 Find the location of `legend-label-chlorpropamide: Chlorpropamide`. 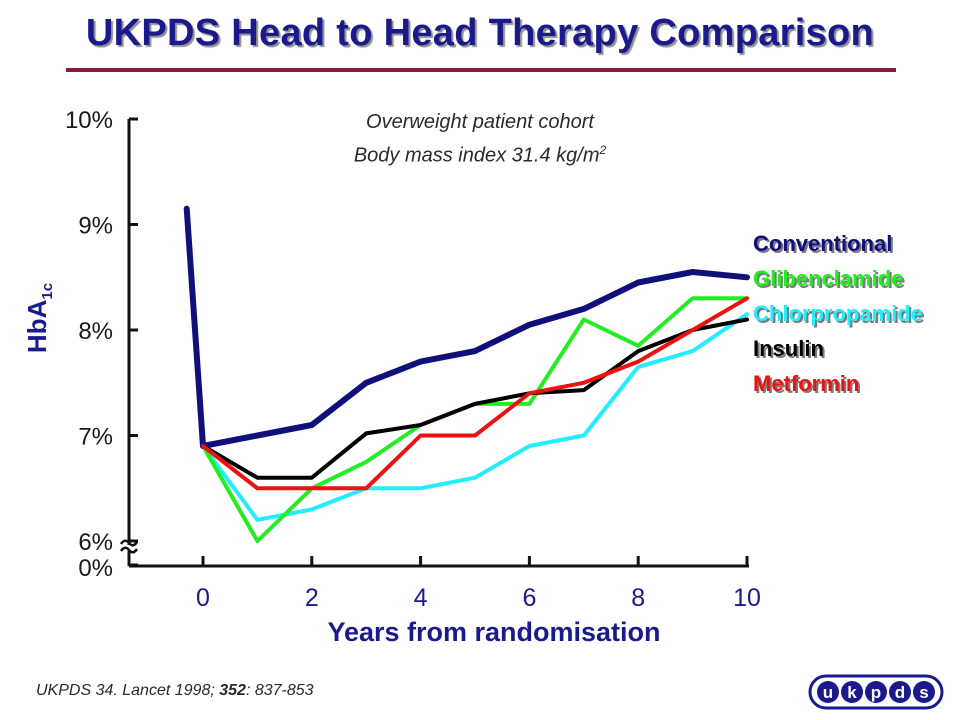

legend-label-chlorpropamide: Chlorpropamide is located at coordinates (838, 313).